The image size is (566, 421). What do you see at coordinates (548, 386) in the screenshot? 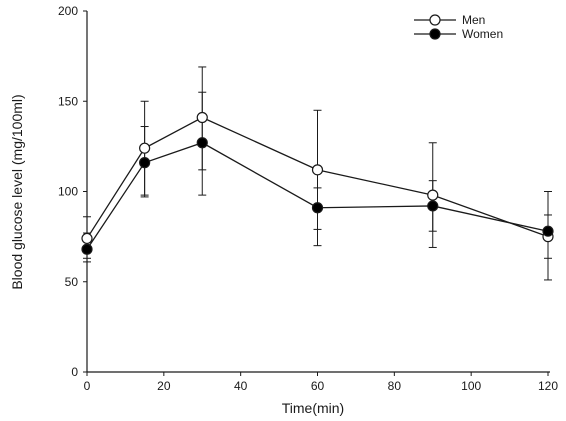
I see `x-tick-label: 120` at bounding box center [548, 386].